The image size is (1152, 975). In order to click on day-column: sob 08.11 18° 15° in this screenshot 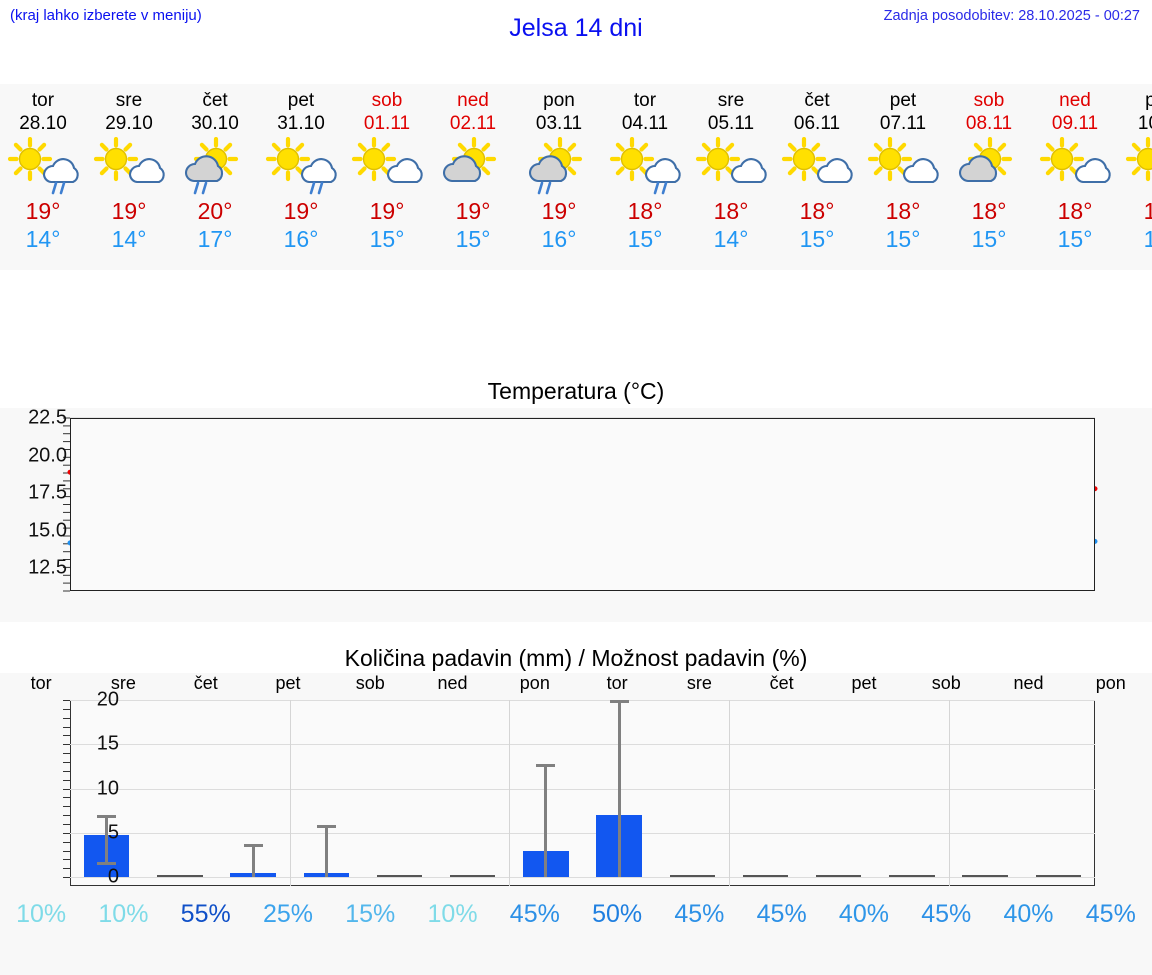, I will do `click(989, 177)`.